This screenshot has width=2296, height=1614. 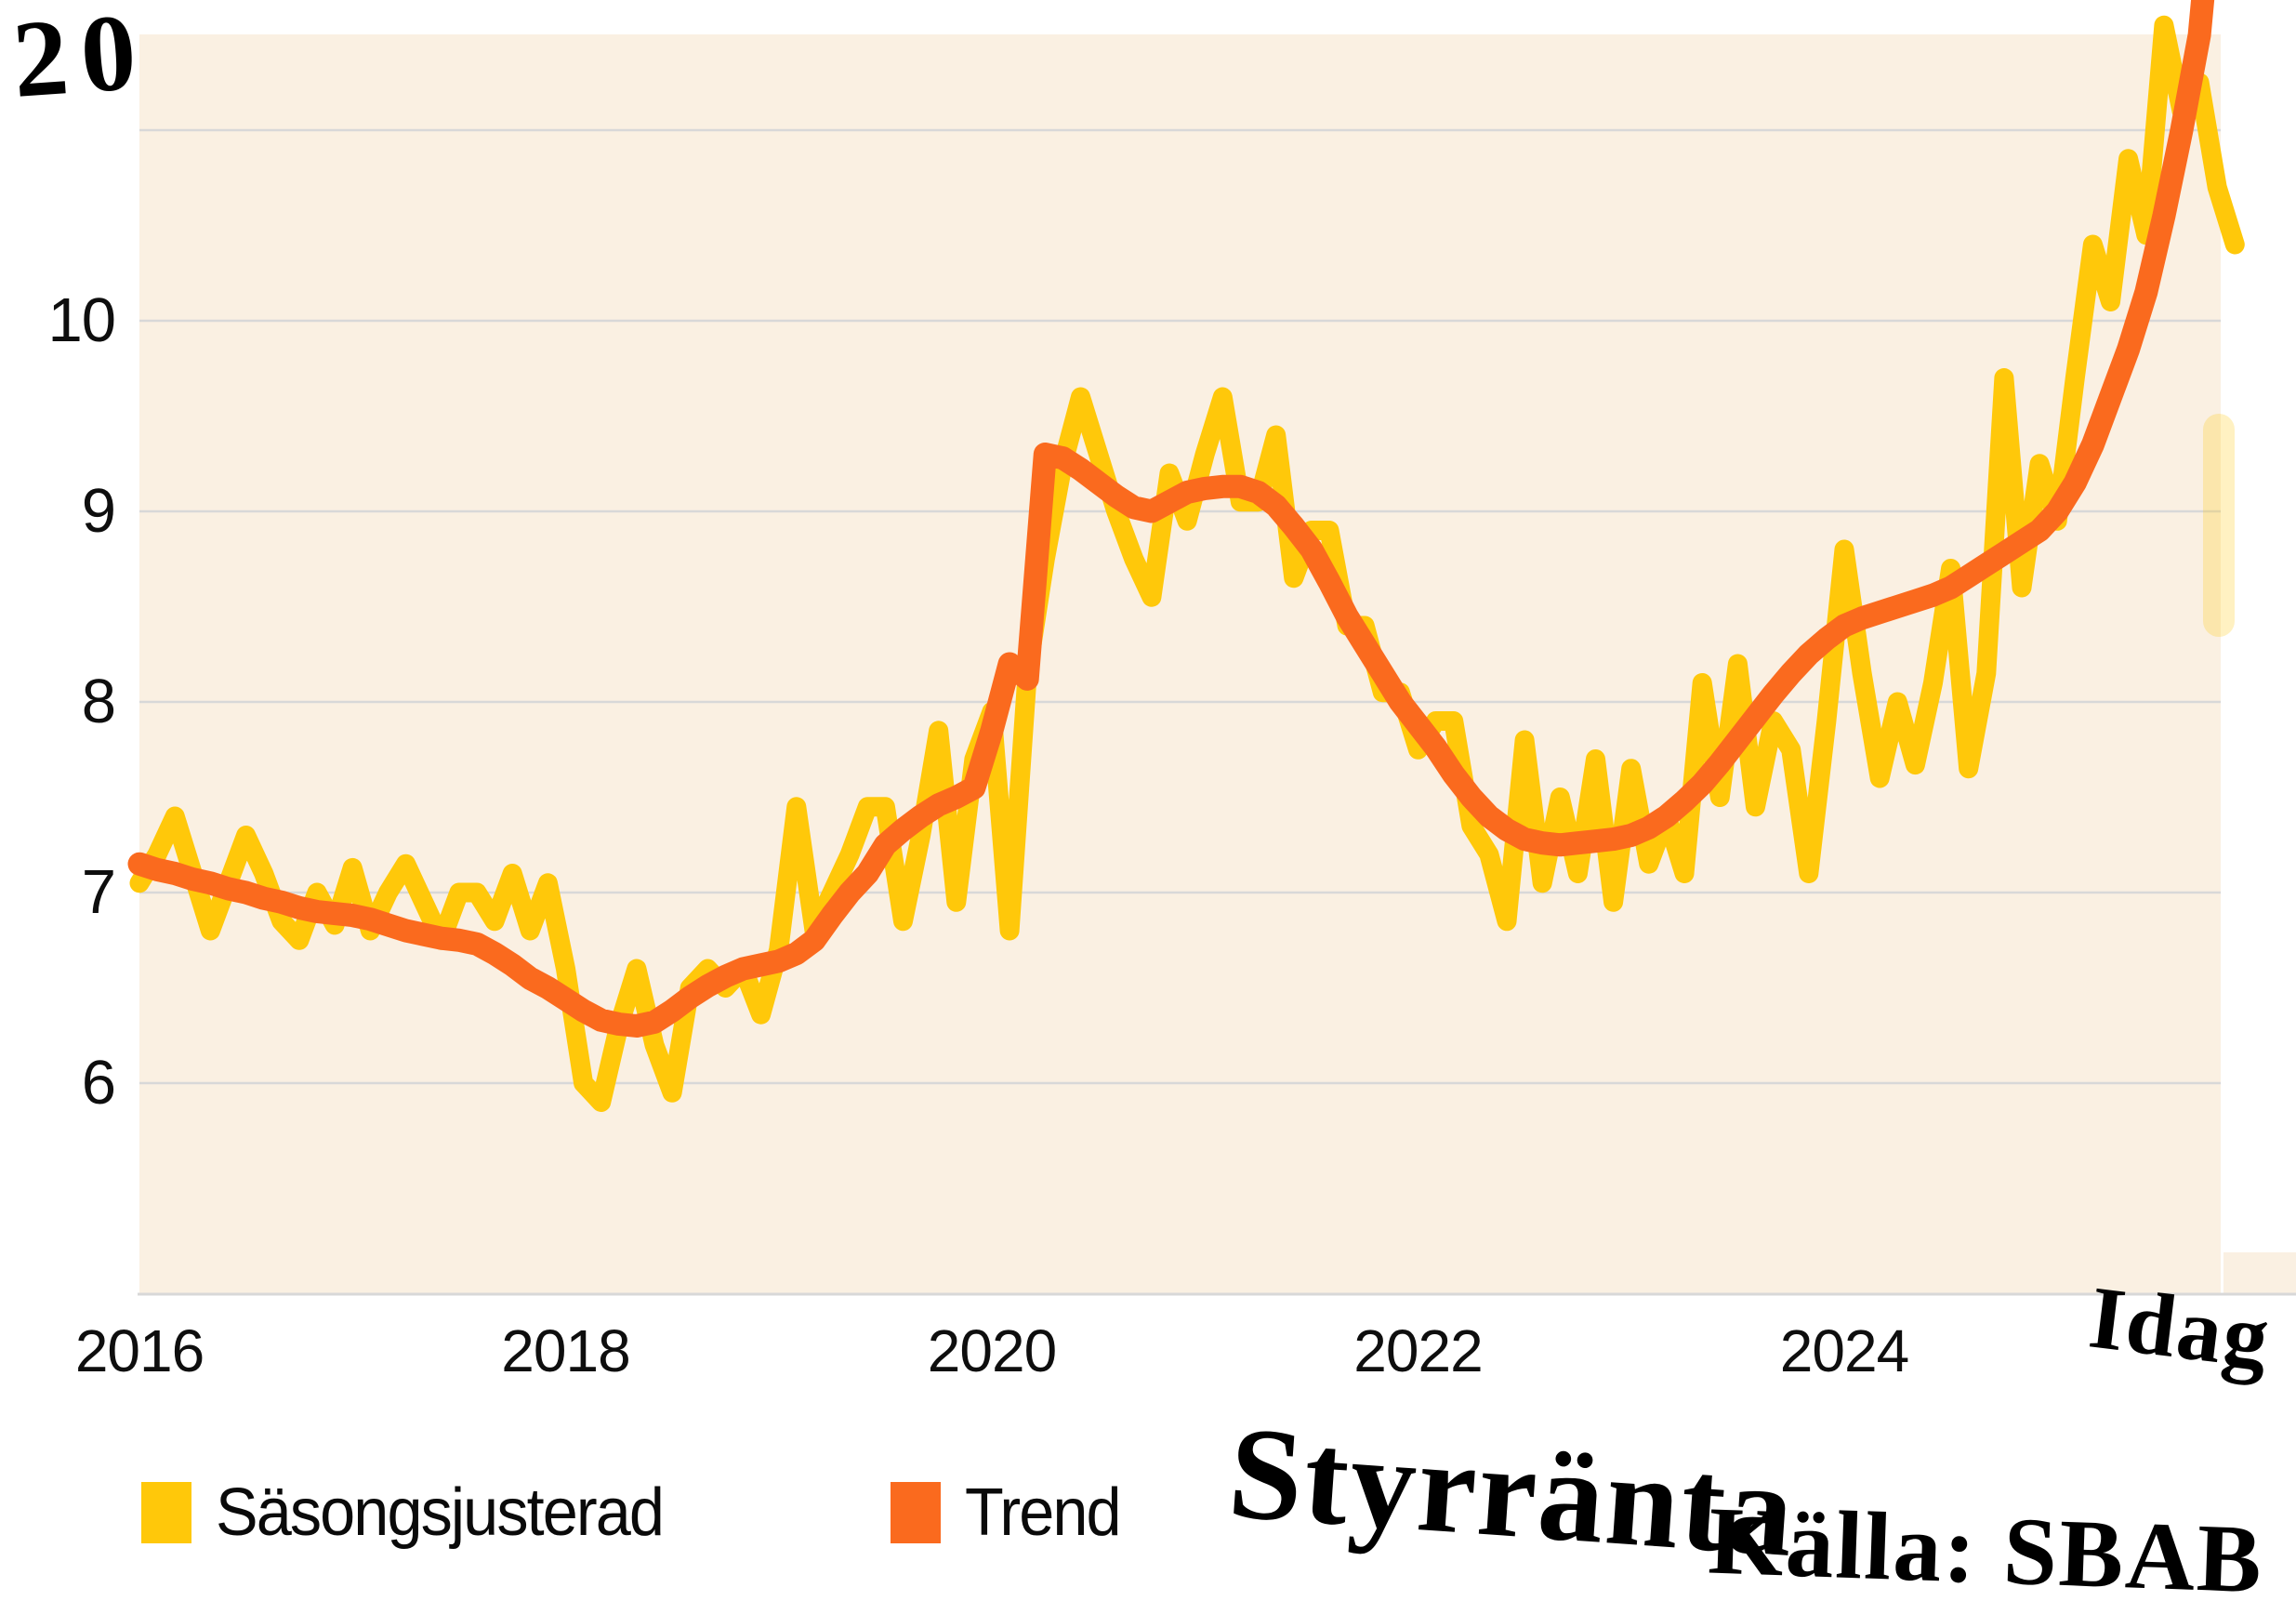 I want to click on seasonal-legend-label: Säsongsjusterad, so click(x=441, y=1512).